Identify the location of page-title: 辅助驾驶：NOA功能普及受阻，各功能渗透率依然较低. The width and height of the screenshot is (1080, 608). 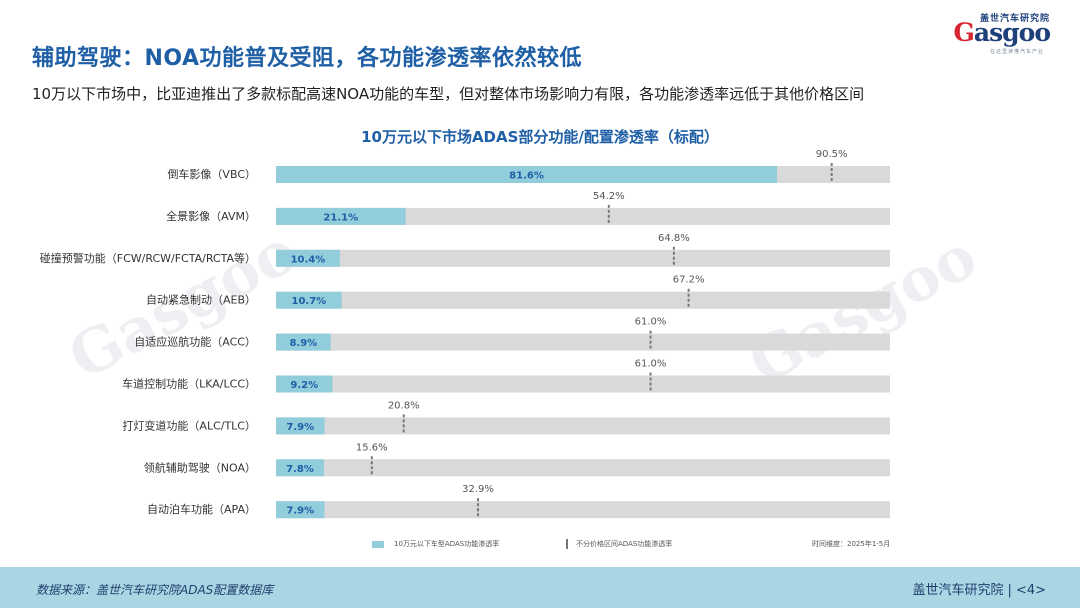
(307, 58).